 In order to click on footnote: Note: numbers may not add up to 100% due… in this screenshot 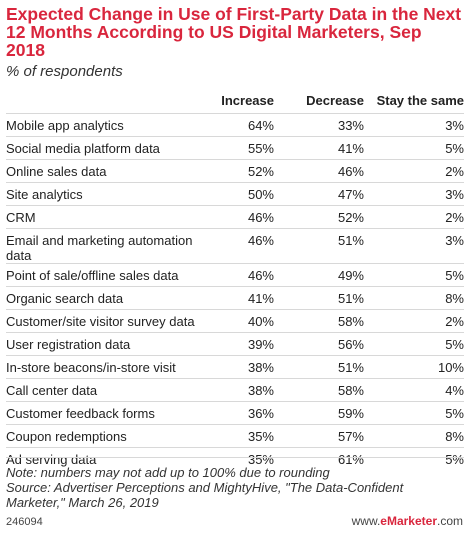, I will do `click(235, 487)`.